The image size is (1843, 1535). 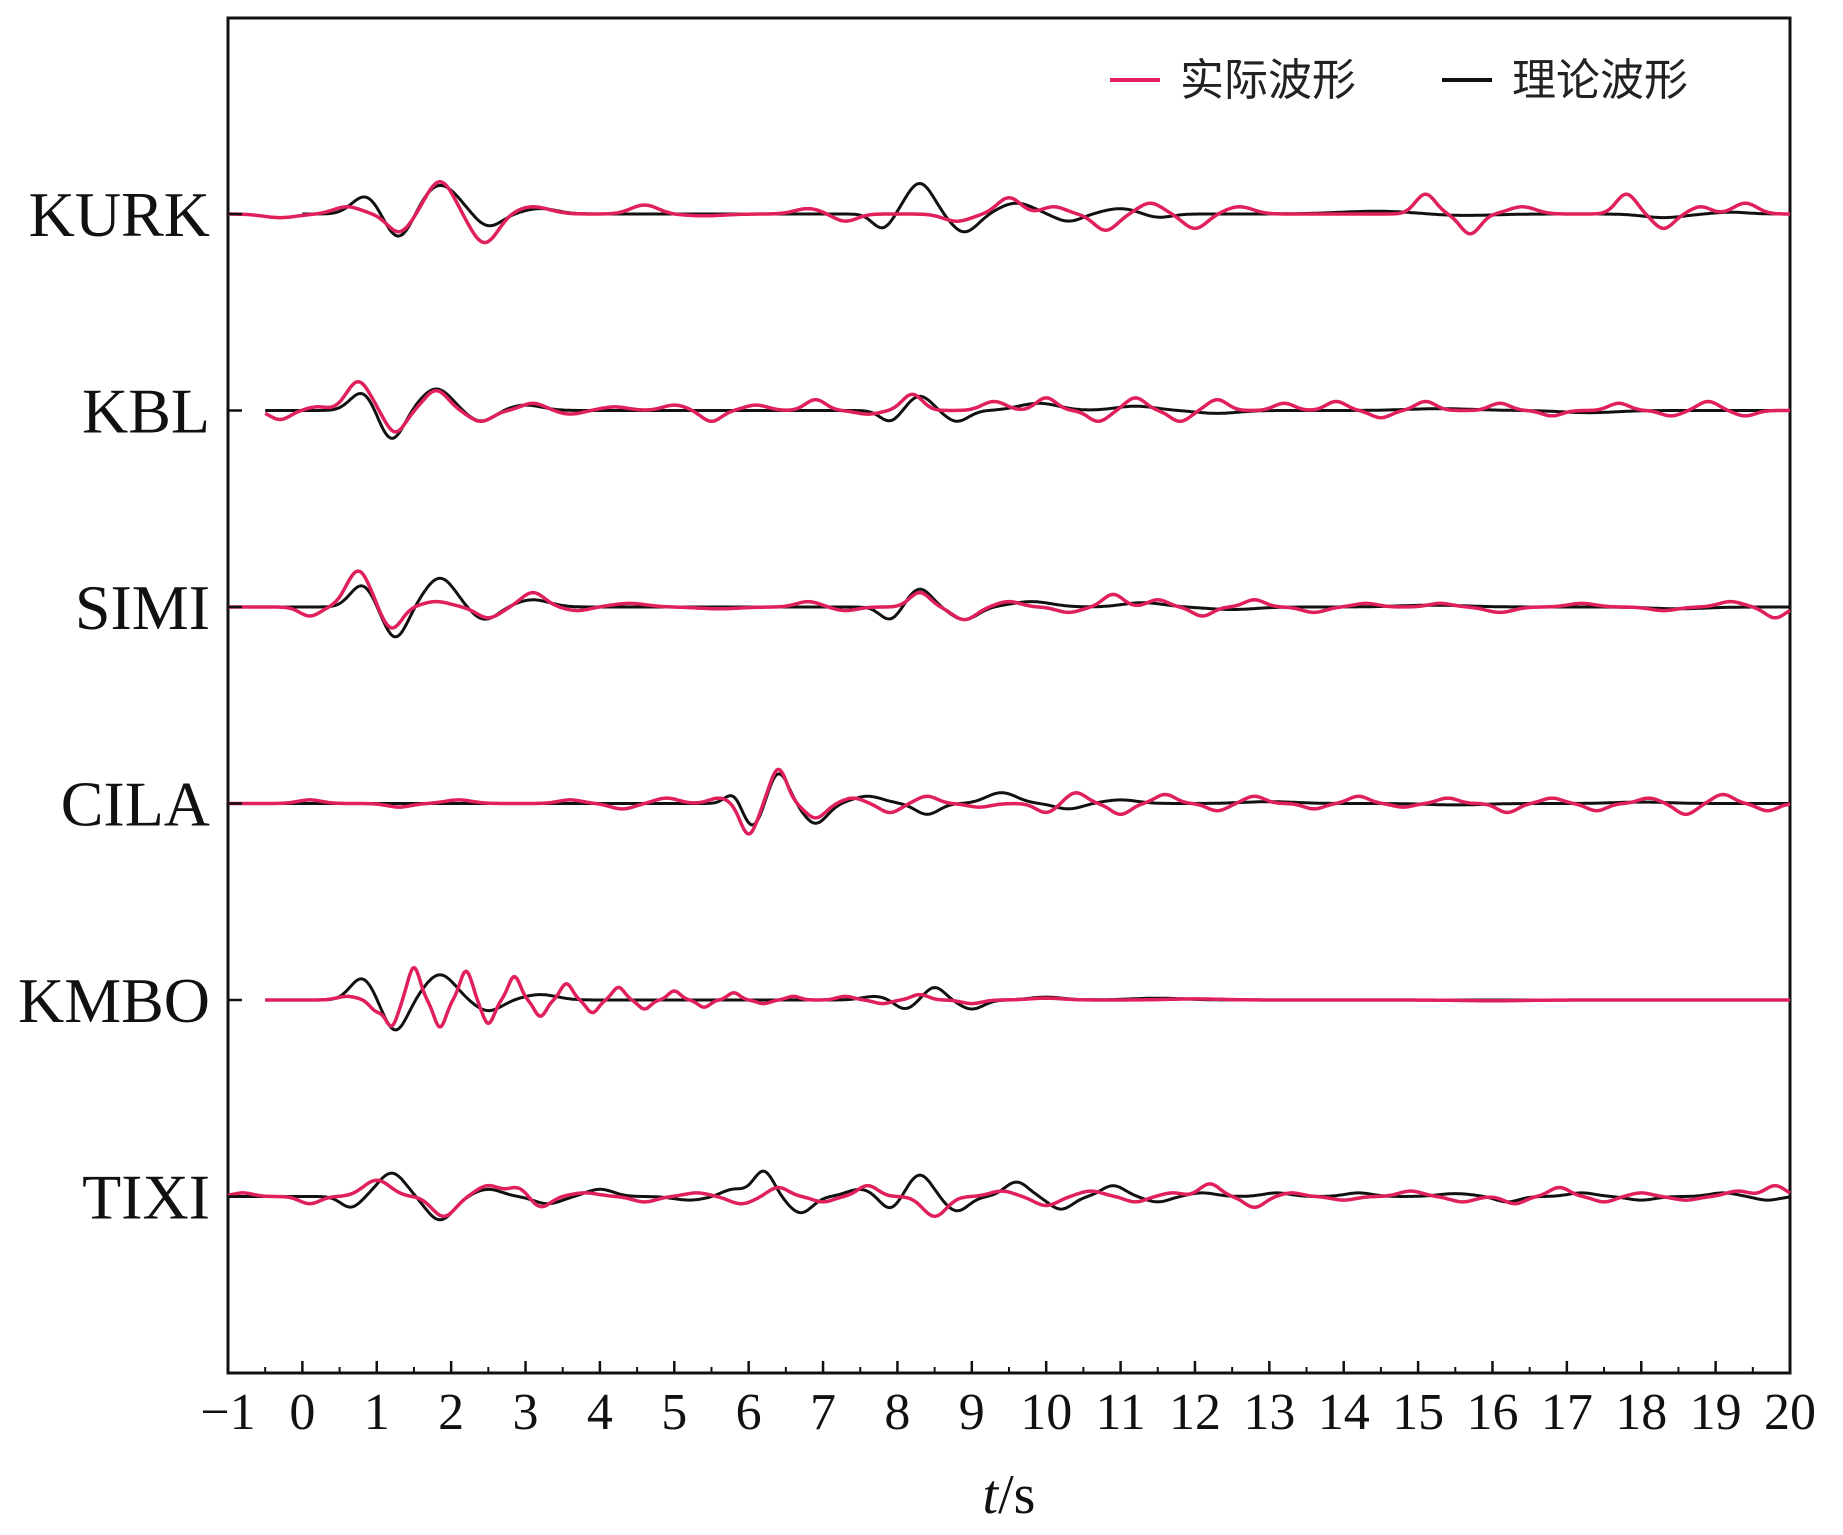 I want to click on legend-label-theoretical: 理论波形, so click(x=1600, y=80).